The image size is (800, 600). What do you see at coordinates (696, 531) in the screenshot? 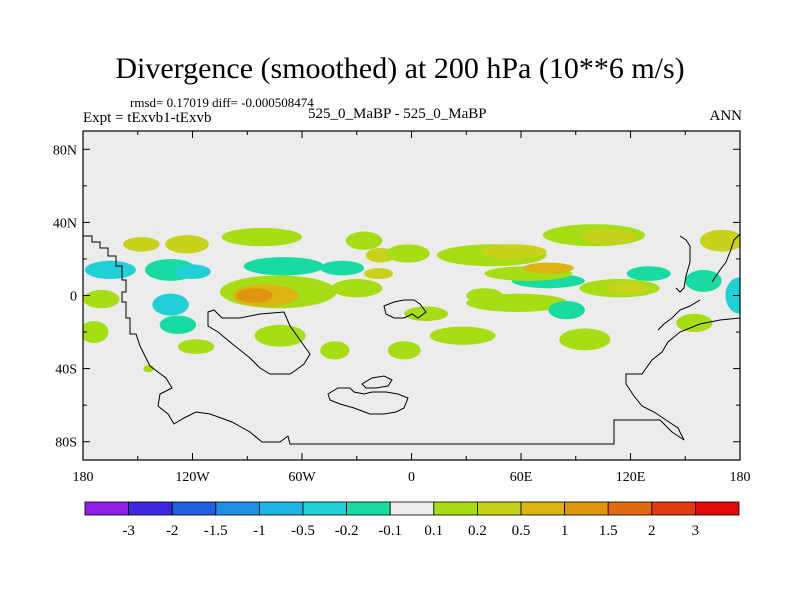
I see `colorbar-label-13: 3` at bounding box center [696, 531].